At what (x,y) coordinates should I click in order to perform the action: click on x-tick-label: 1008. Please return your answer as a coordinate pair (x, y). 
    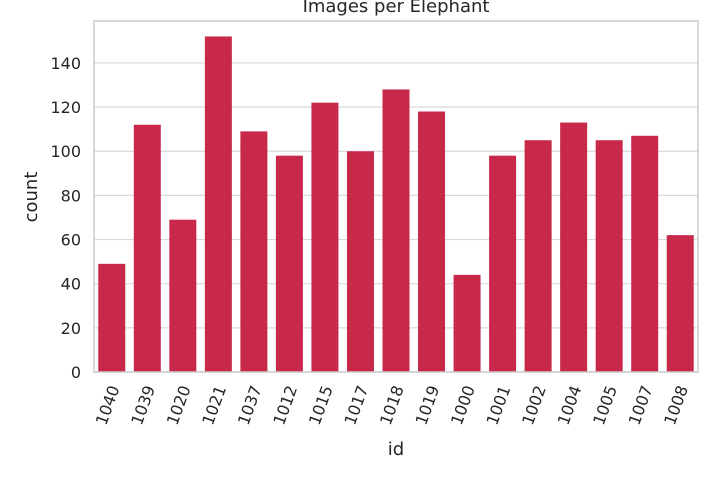
    Looking at the image, I should click on (676, 405).